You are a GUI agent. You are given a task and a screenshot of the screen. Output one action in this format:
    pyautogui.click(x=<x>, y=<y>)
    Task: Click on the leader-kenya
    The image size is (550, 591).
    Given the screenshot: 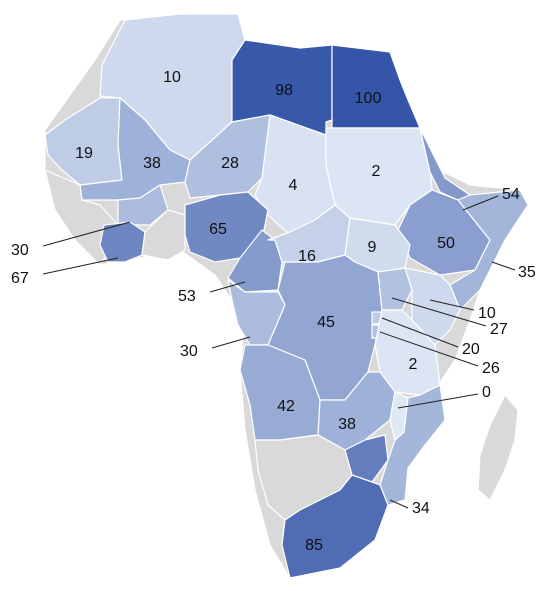 What is the action you would take?
    pyautogui.click(x=452, y=305)
    